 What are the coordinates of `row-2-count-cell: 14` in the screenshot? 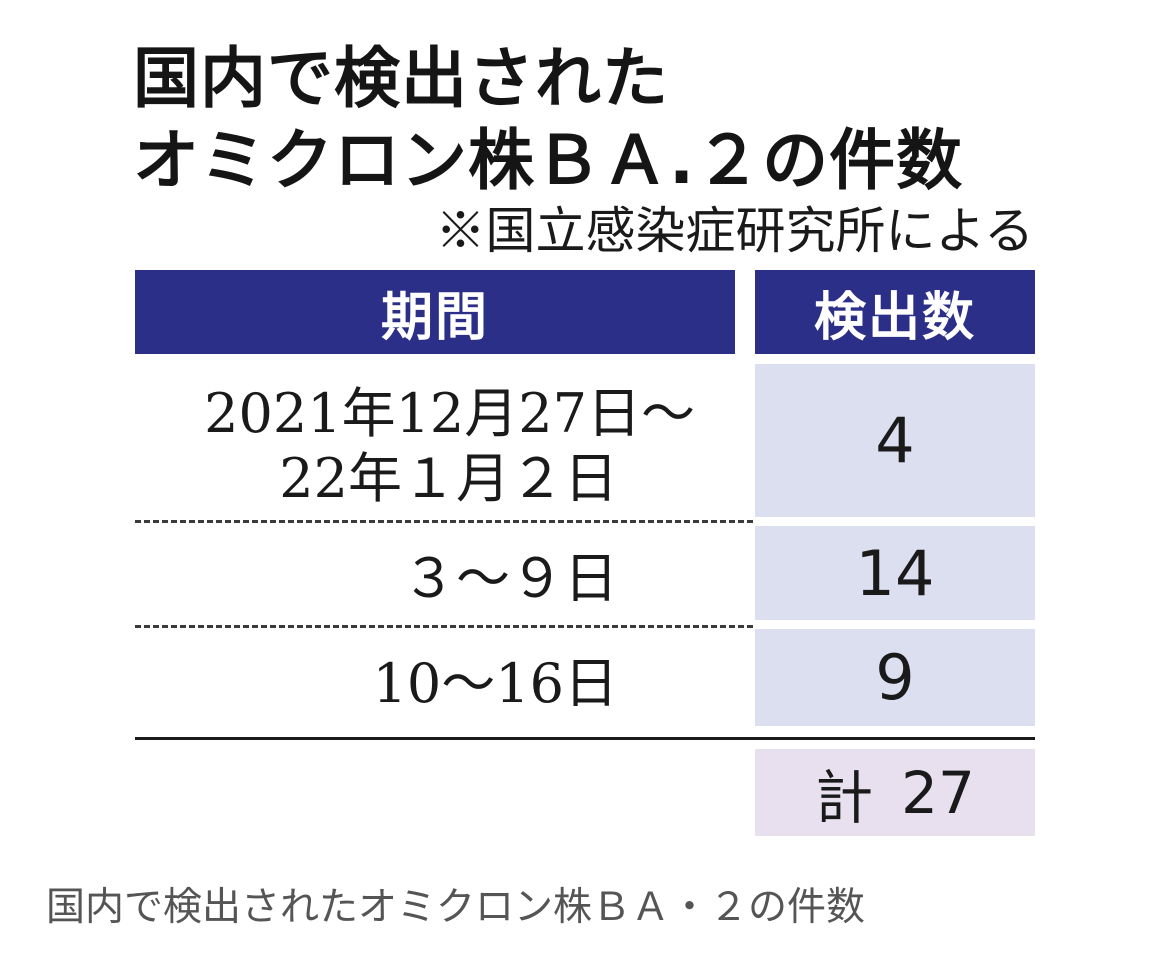 It's located at (895, 573).